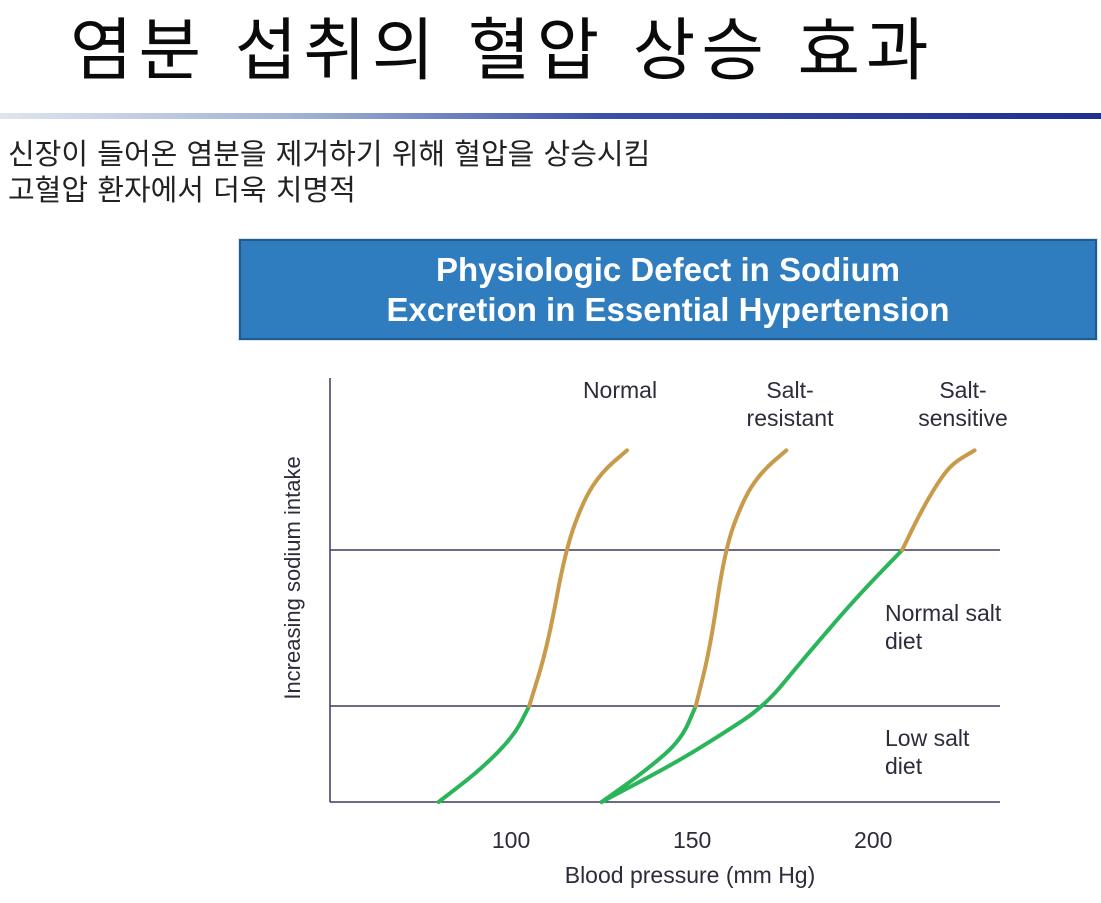 The image size is (1101, 903). I want to click on series-label-salt-sensitive-line-1: Salt-, so click(962, 390).